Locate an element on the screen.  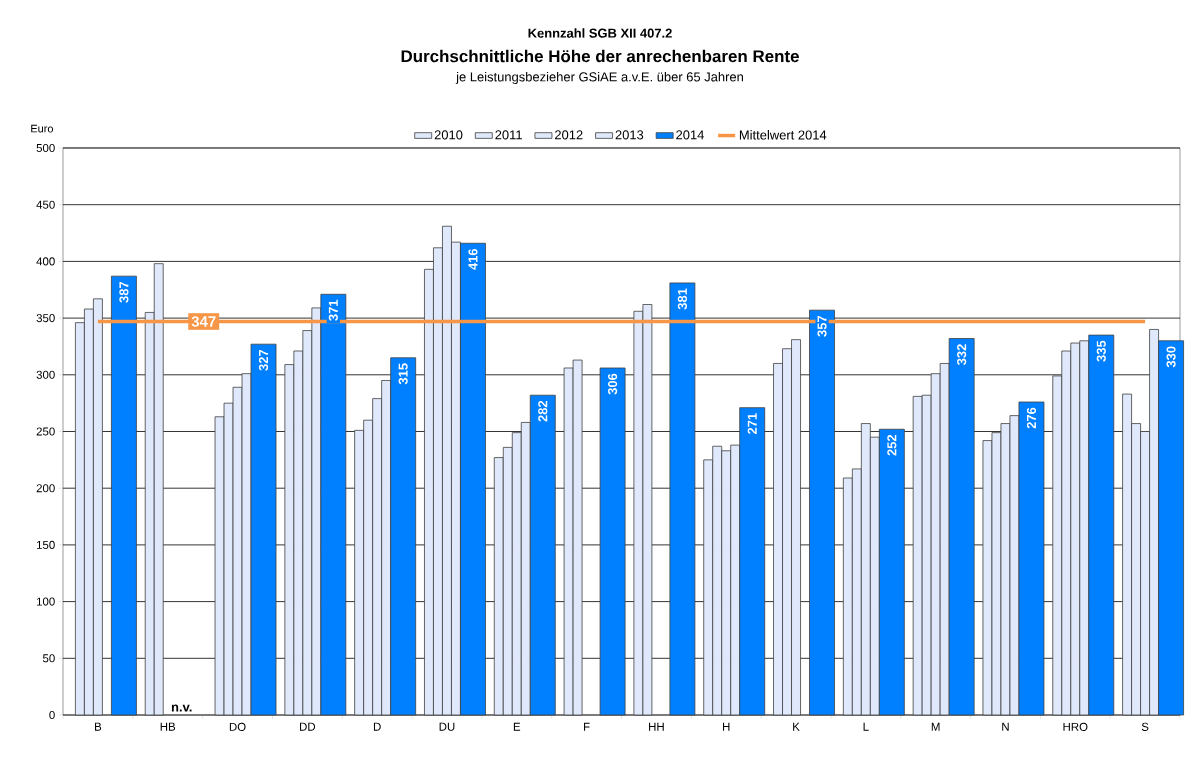
x-tick-label: N is located at coordinates (1005, 726).